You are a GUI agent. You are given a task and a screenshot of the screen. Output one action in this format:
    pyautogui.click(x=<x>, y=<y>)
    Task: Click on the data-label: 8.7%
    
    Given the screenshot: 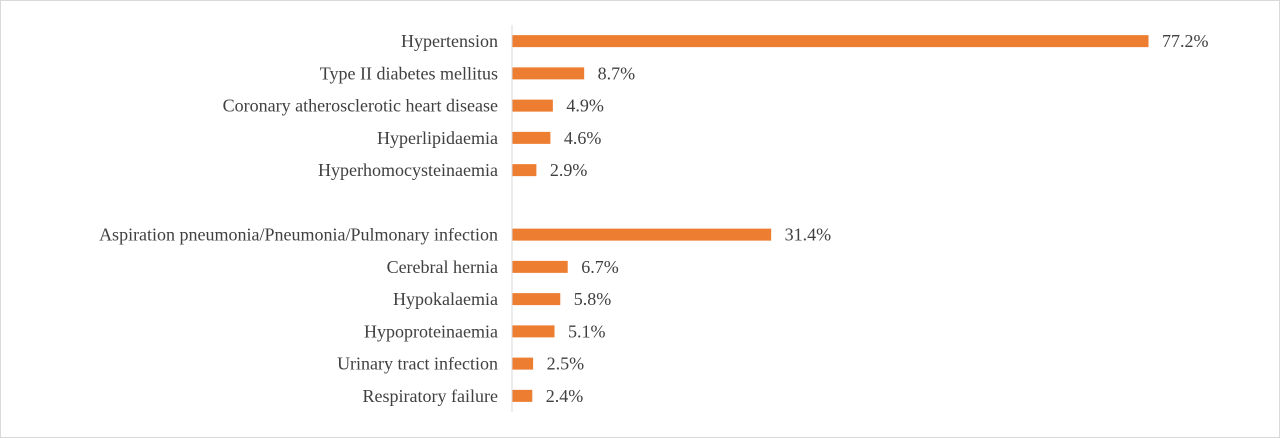 What is the action you would take?
    pyautogui.click(x=617, y=73)
    